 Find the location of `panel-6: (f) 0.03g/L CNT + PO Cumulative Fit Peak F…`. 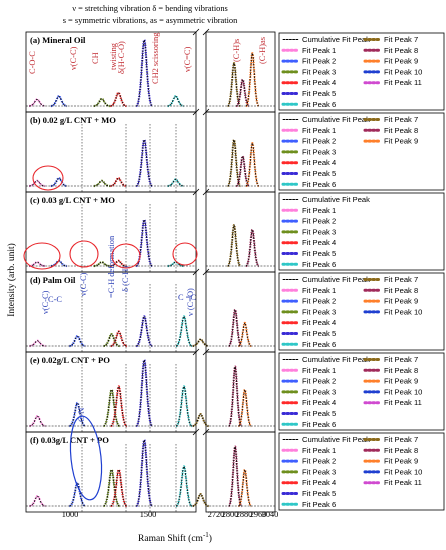

panel-6: (f) 0.03g/L CNT + PO Cumulative Fit Peak F… is located at coordinates (235, 470).